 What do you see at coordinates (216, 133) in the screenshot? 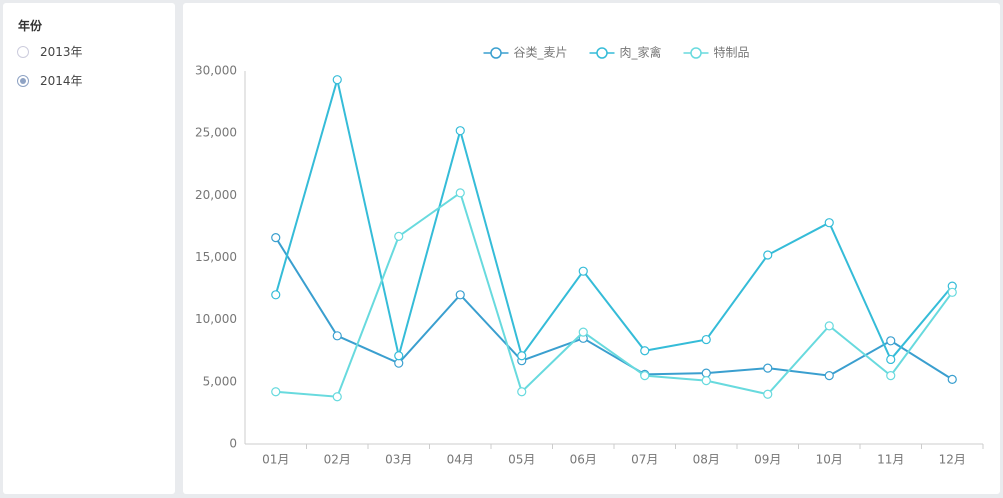
I see `y-tick-label: 25,000` at bounding box center [216, 133].